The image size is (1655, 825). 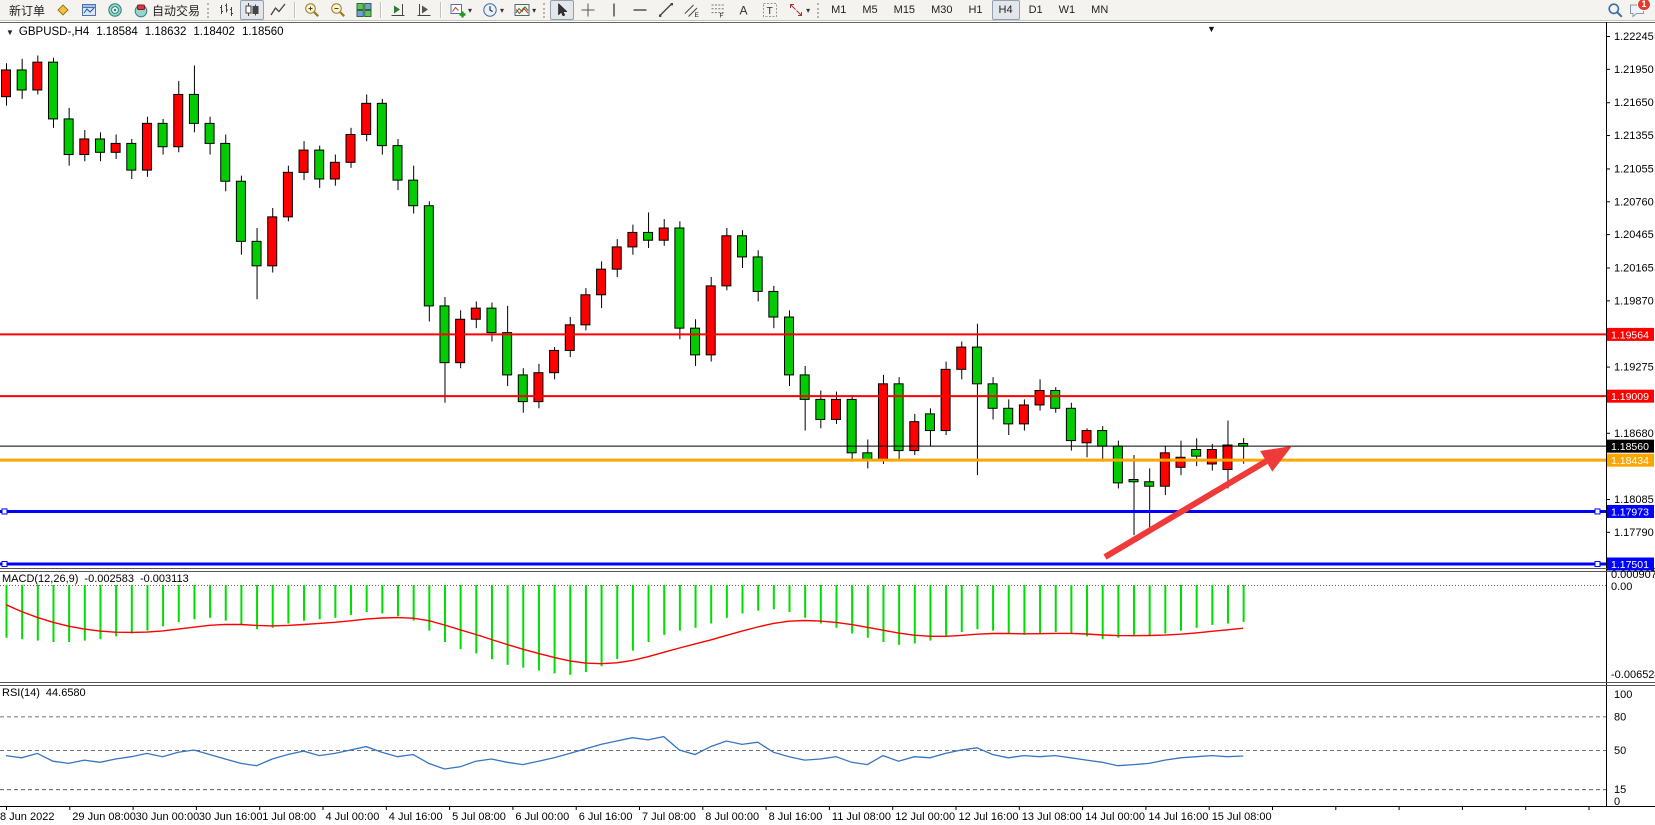 I want to click on one-click-trading-caret: ▼, so click(x=10, y=32).